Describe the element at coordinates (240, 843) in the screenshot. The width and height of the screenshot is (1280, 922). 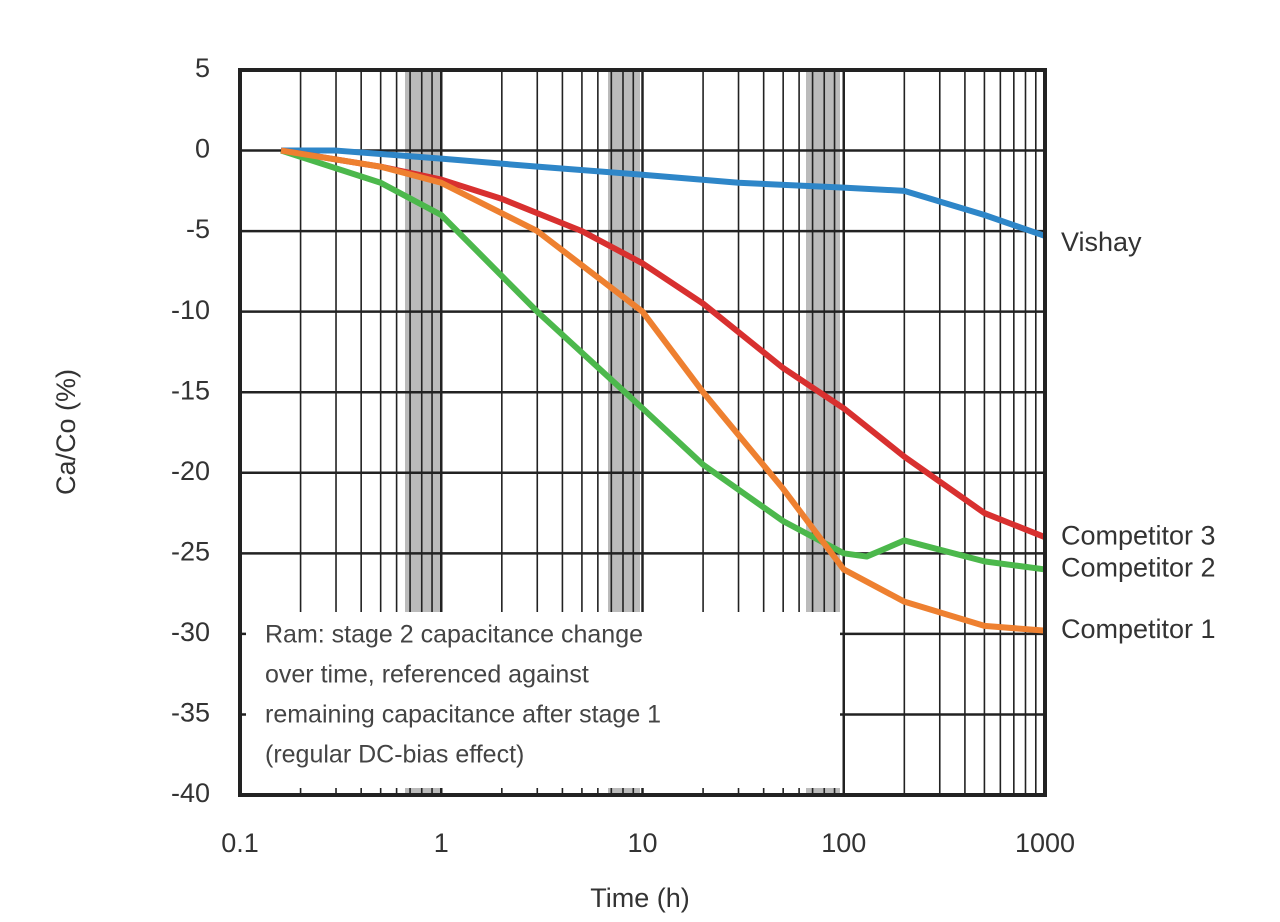
I see `x-tick-label: 0.1` at that location.